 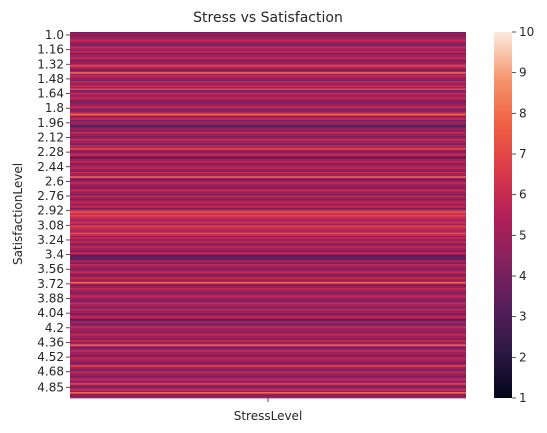 What do you see at coordinates (50, 372) in the screenshot?
I see `y-tick-label: 4.68` at bounding box center [50, 372].